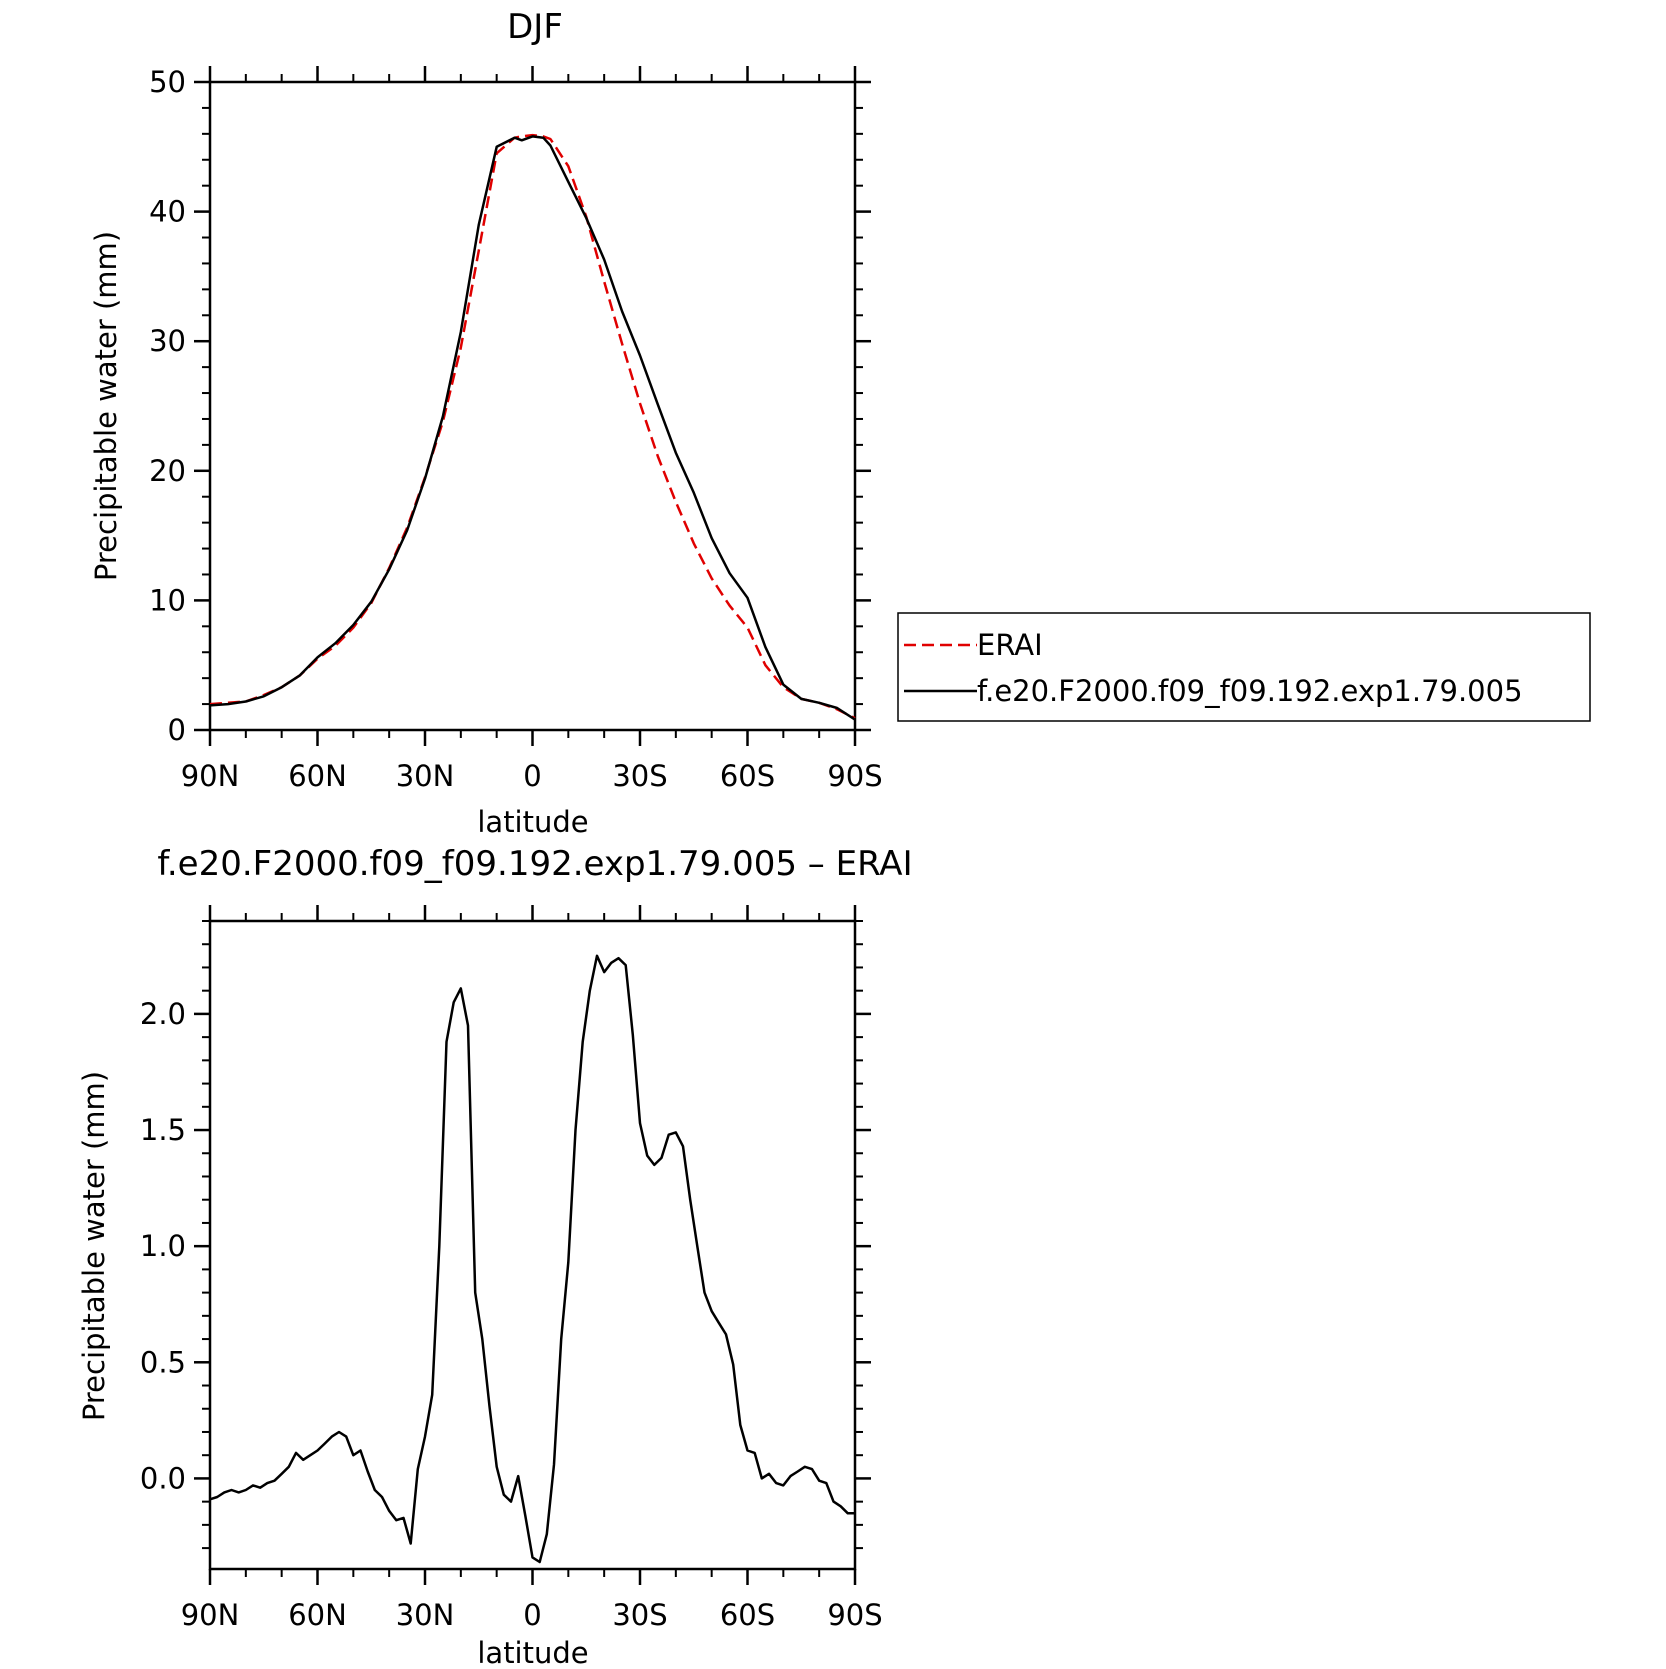 The width and height of the screenshot is (1666, 1669). I want to click on y-tick-label: 0.5, so click(163, 1362).